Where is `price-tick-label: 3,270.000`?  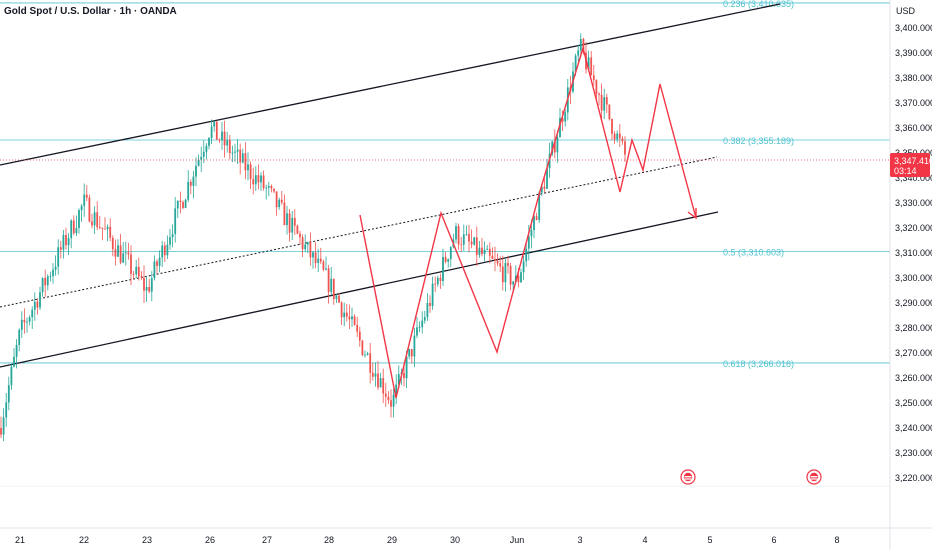 price-tick-label: 3,270.000 is located at coordinates (913, 353).